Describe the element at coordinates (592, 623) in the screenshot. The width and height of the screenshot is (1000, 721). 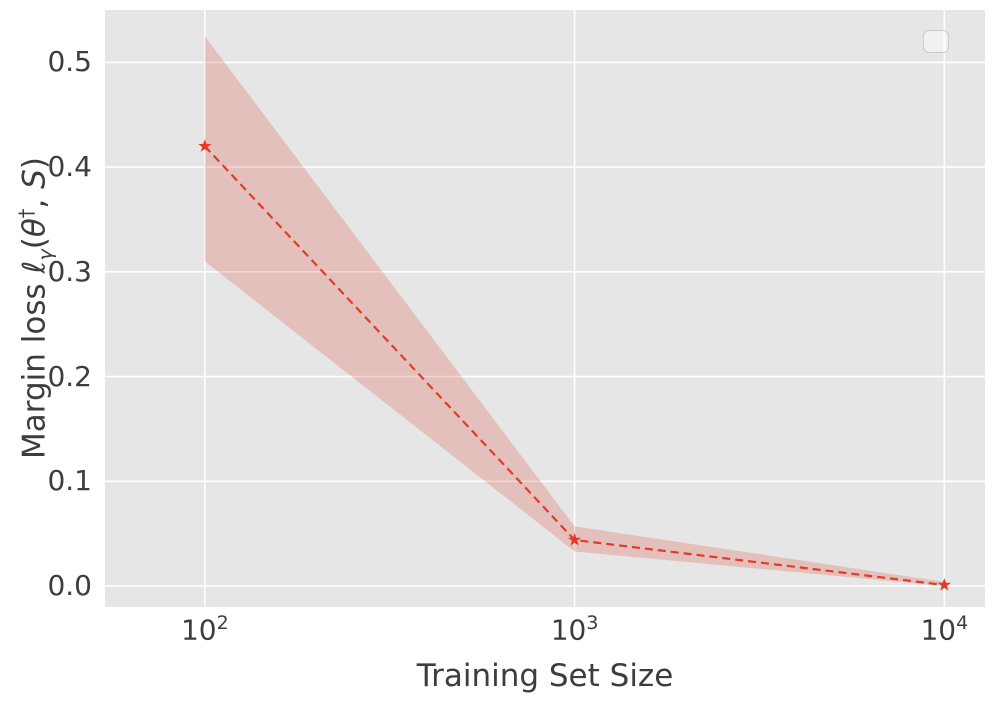
I see `x-tick-exponent: 3` at that location.